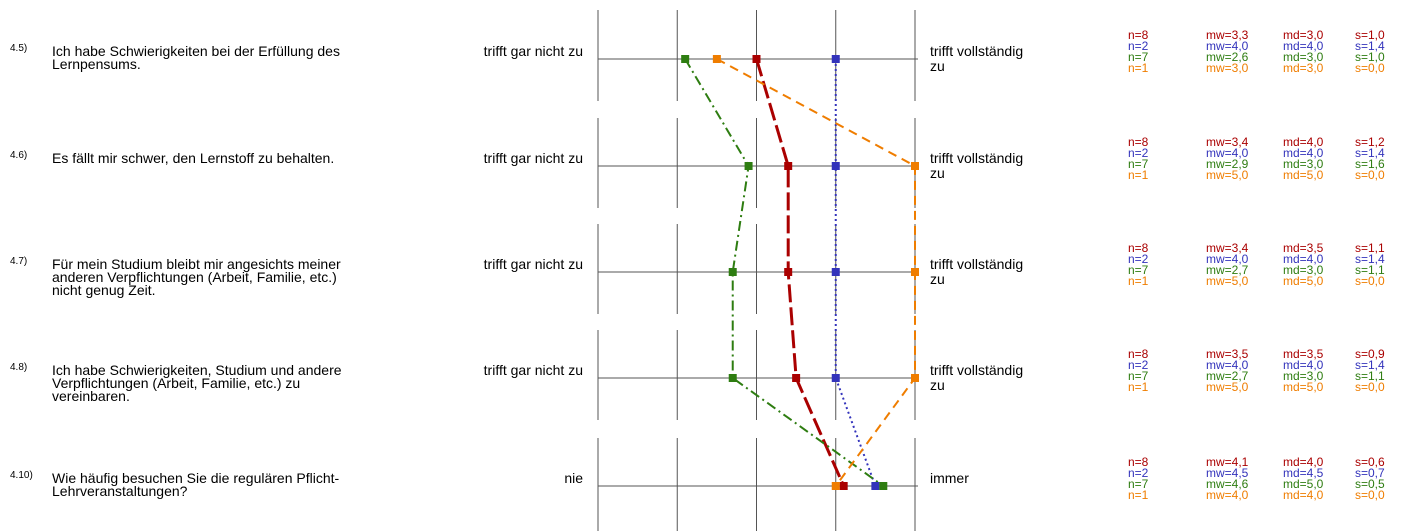 The width and height of the screenshot is (1401, 531). What do you see at coordinates (1227, 142) in the screenshot?
I see `stat-mw: mw=3,4` at bounding box center [1227, 142].